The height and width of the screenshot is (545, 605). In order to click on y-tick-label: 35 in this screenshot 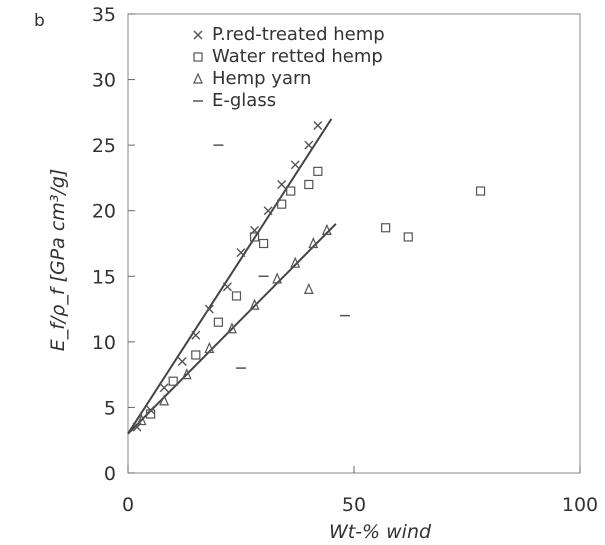, I will do `click(104, 15)`.